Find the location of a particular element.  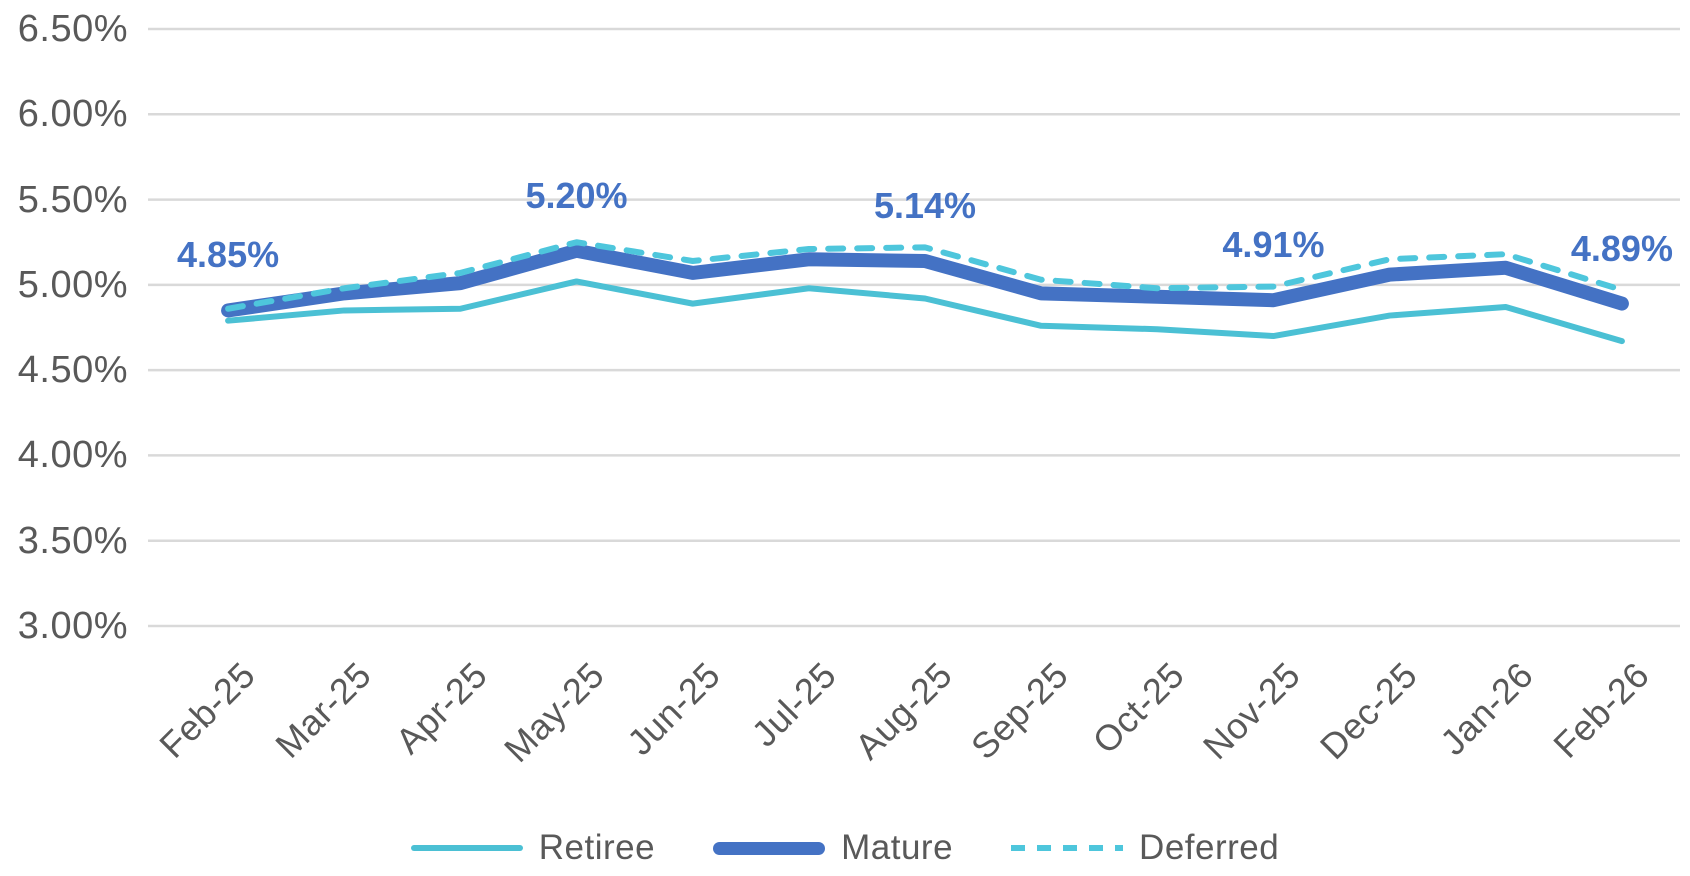

y-tick-label: 6.00% is located at coordinates (72, 114).